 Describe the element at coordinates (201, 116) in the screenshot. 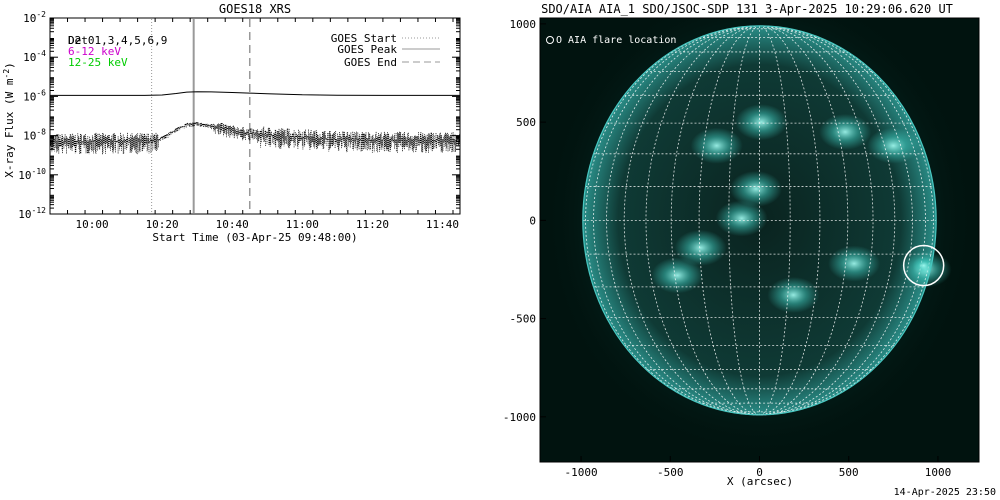

I see `goes-event-lines` at that location.